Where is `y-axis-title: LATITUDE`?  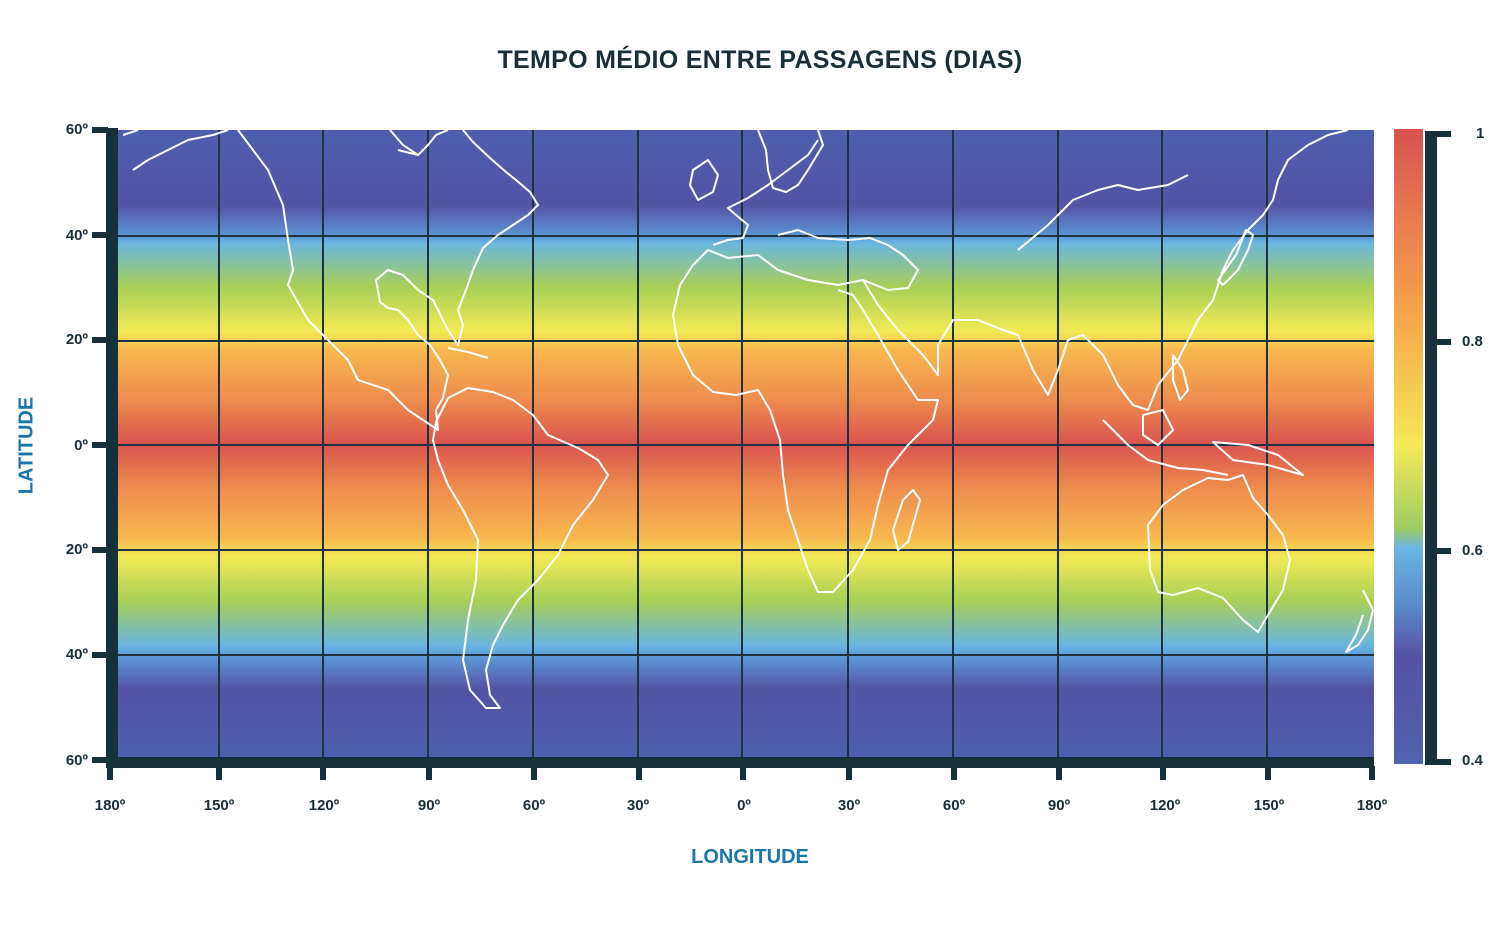 y-axis-title: LATITUDE is located at coordinates (26, 445).